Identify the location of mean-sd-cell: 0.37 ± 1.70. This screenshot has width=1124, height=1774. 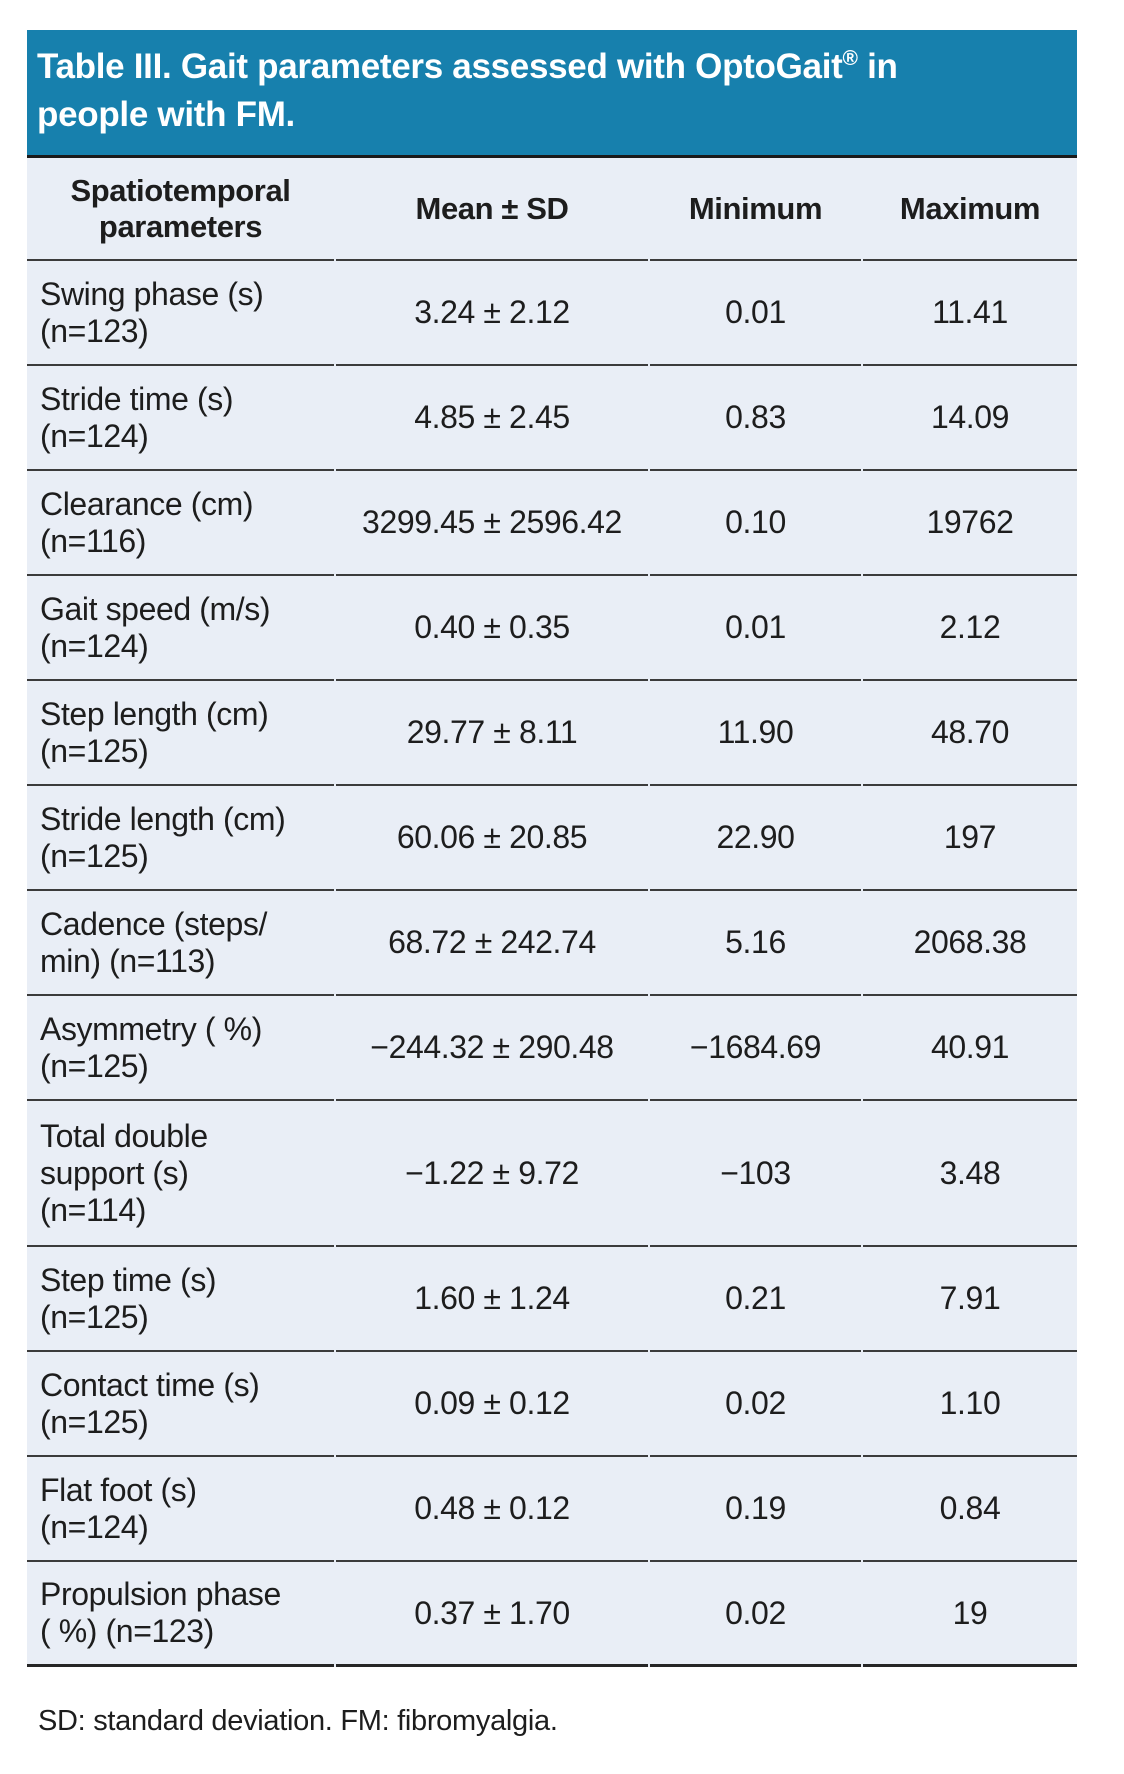
(492, 1614).